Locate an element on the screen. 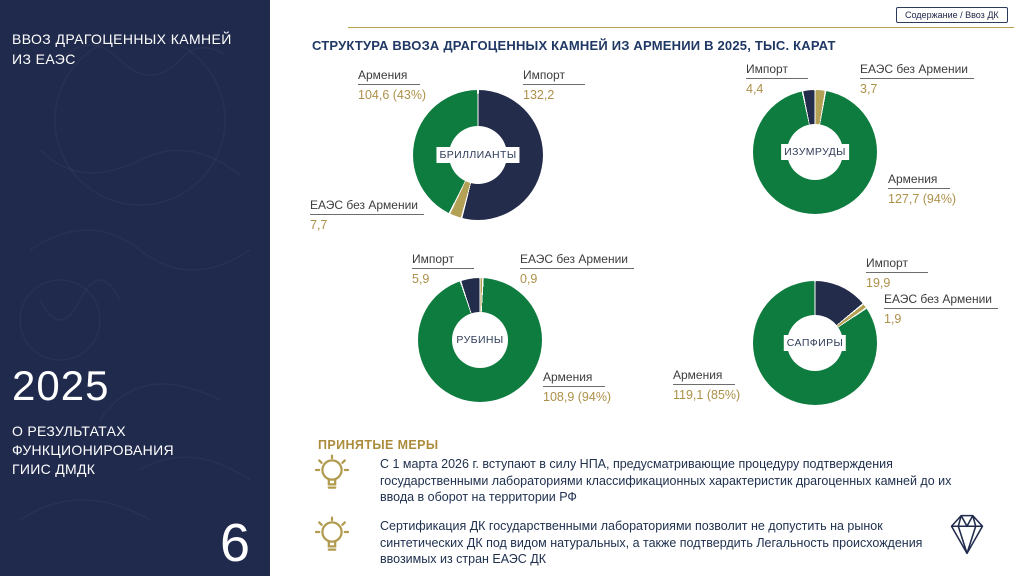 This screenshot has height=576, width=1024. donut-center-label: РУБИНЫ is located at coordinates (480, 340).